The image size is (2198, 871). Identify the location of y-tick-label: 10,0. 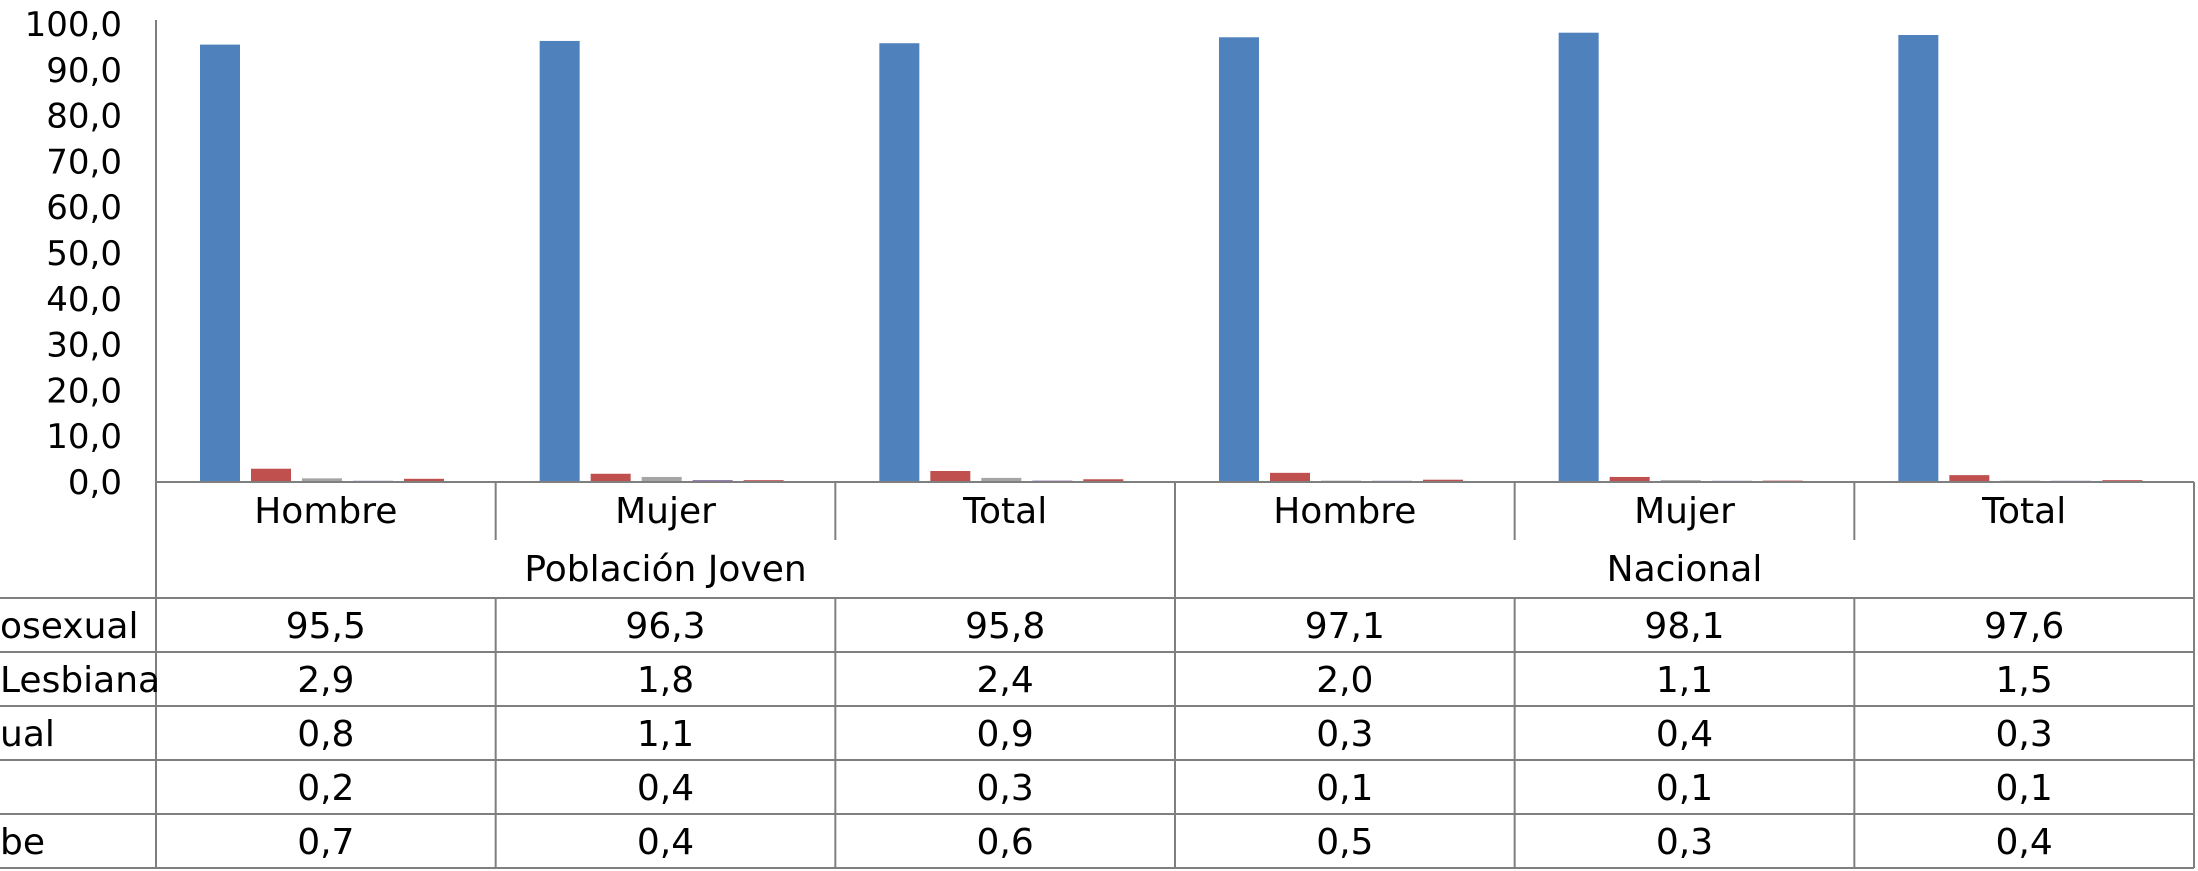
(84, 437).